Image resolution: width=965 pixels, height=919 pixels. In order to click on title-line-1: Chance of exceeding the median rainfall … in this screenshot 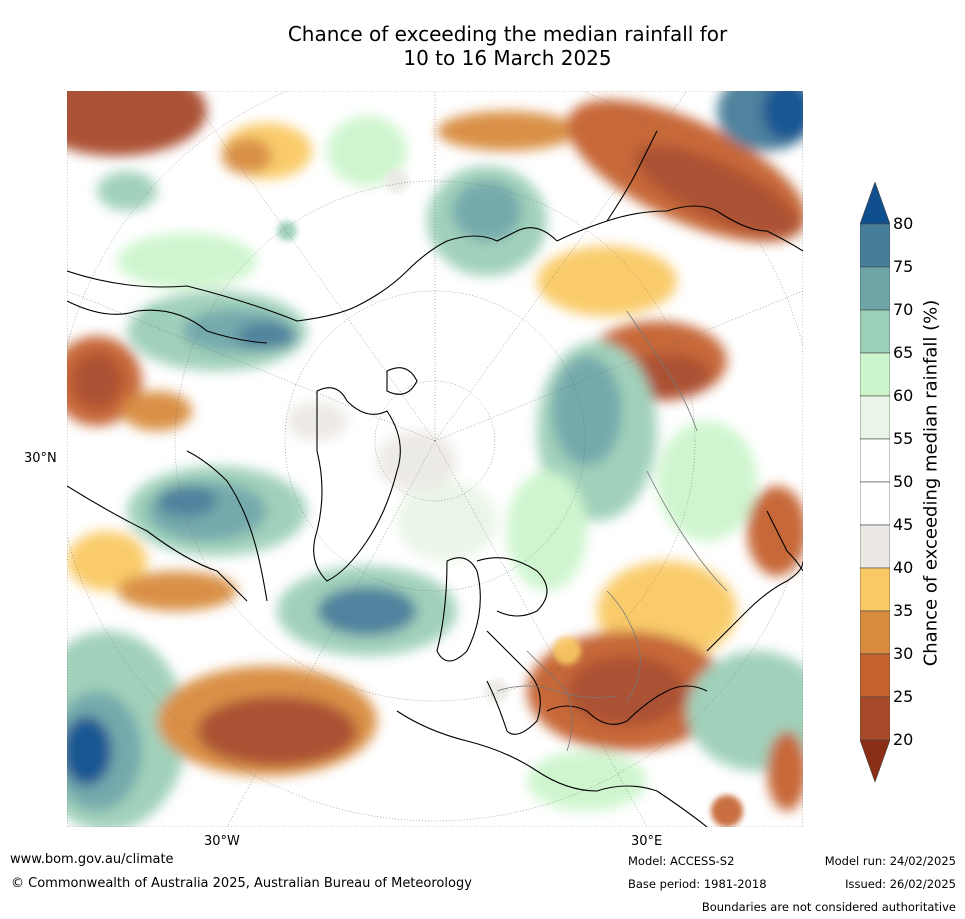, I will do `click(507, 34)`.